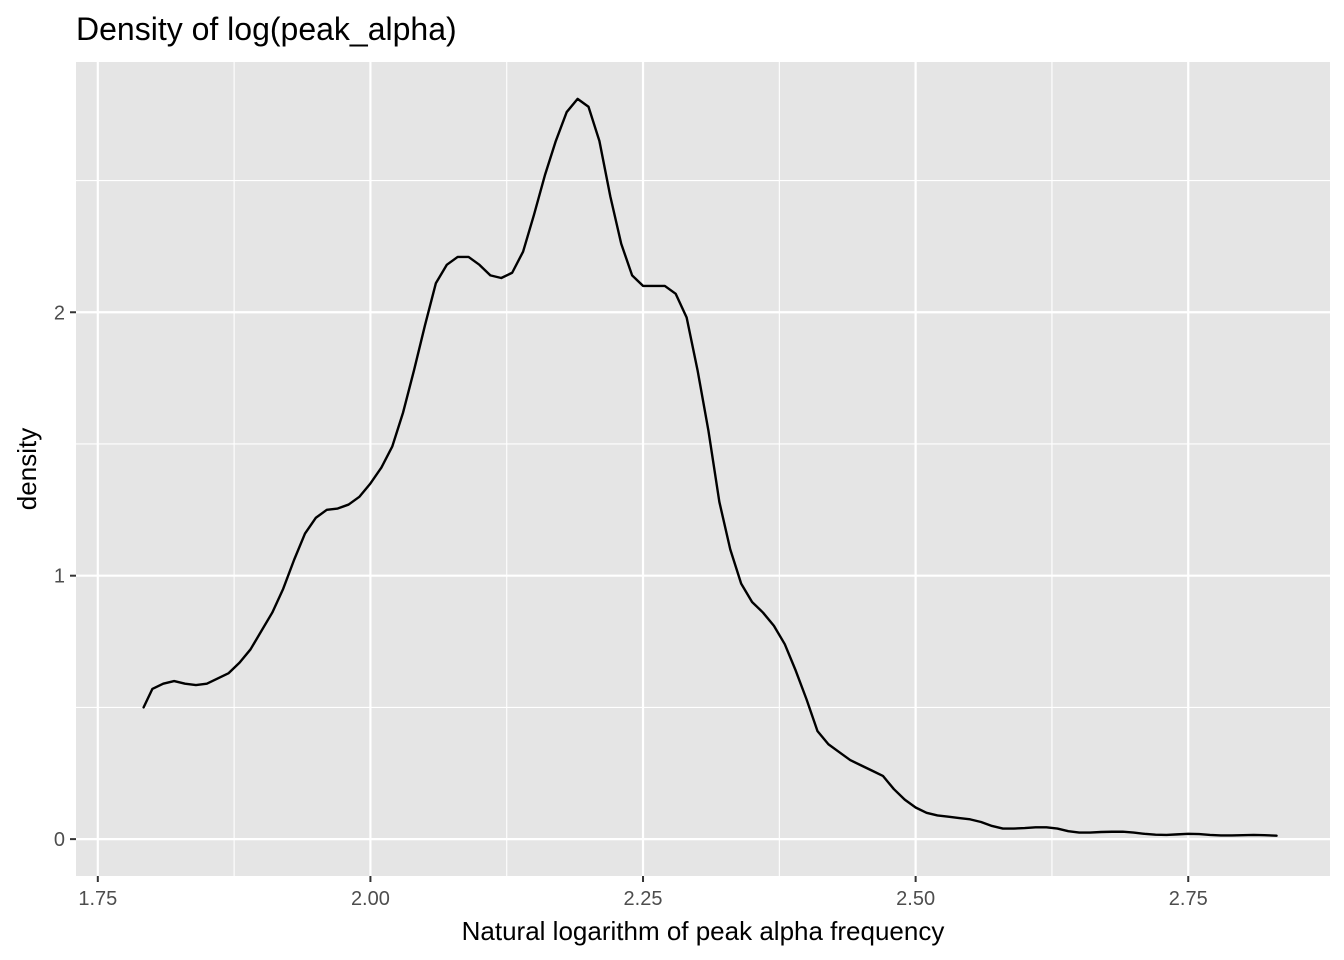 The width and height of the screenshot is (1344, 960). I want to click on x-tick-label: 1.75, so click(97, 899).